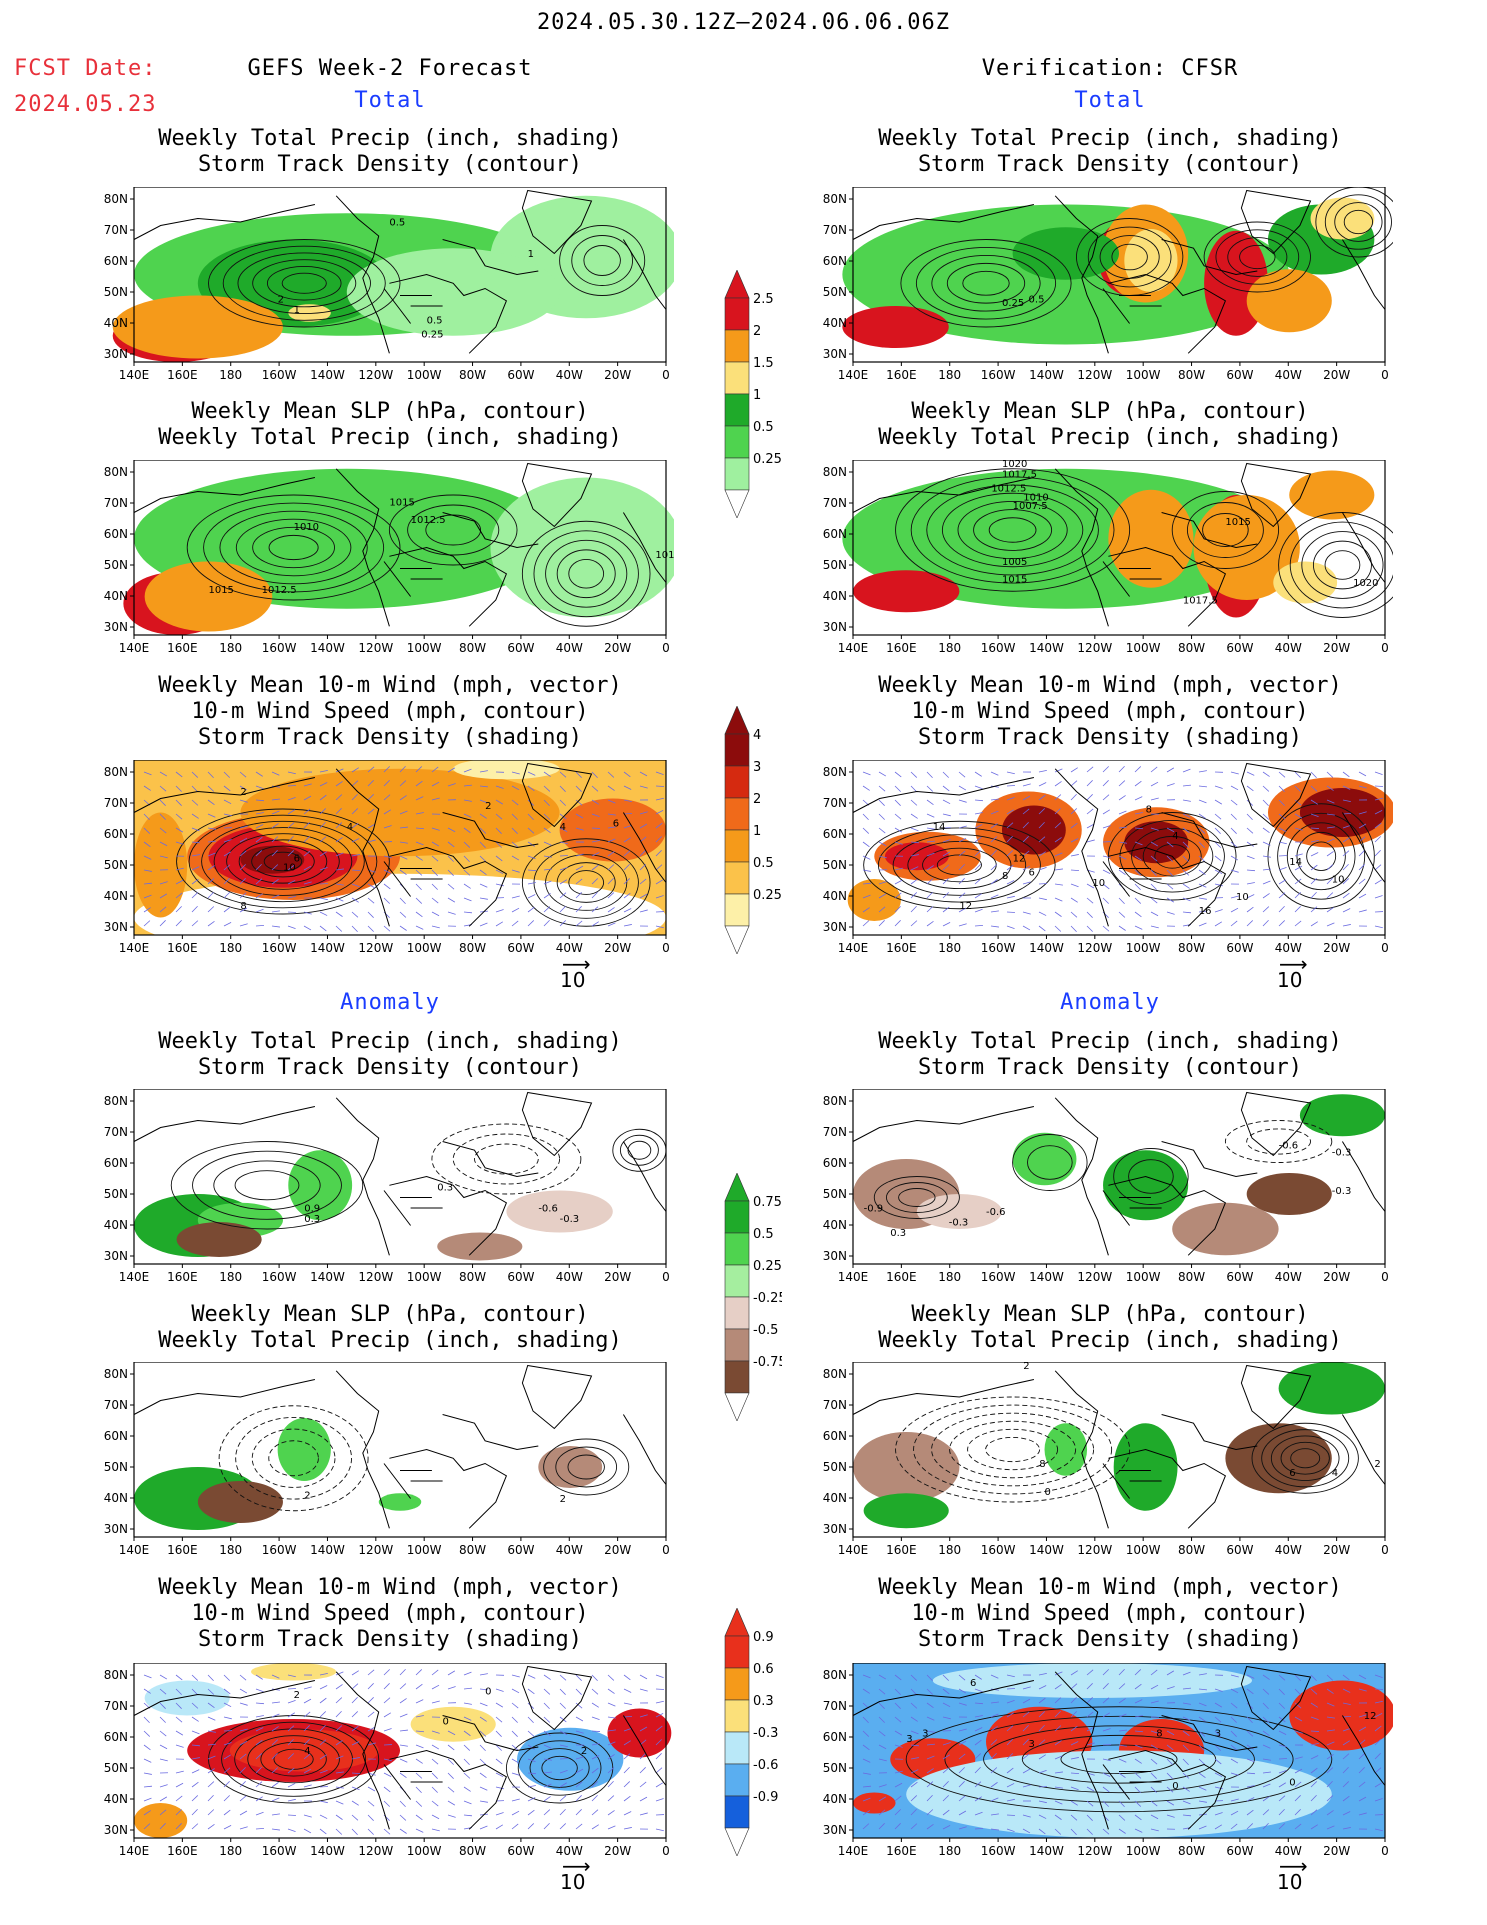 The height and width of the screenshot is (1925, 1487). What do you see at coordinates (1014, 562) in the screenshot?
I see `contour-label: 1005` at bounding box center [1014, 562].